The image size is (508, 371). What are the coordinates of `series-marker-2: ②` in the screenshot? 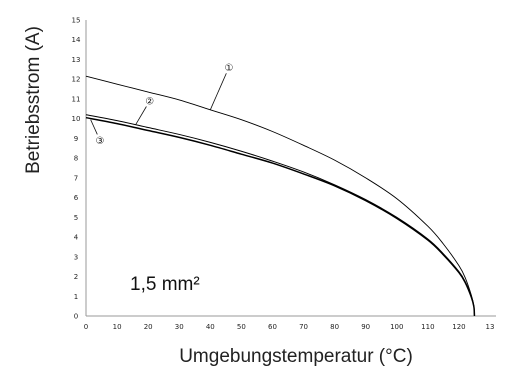 It's located at (149, 102).